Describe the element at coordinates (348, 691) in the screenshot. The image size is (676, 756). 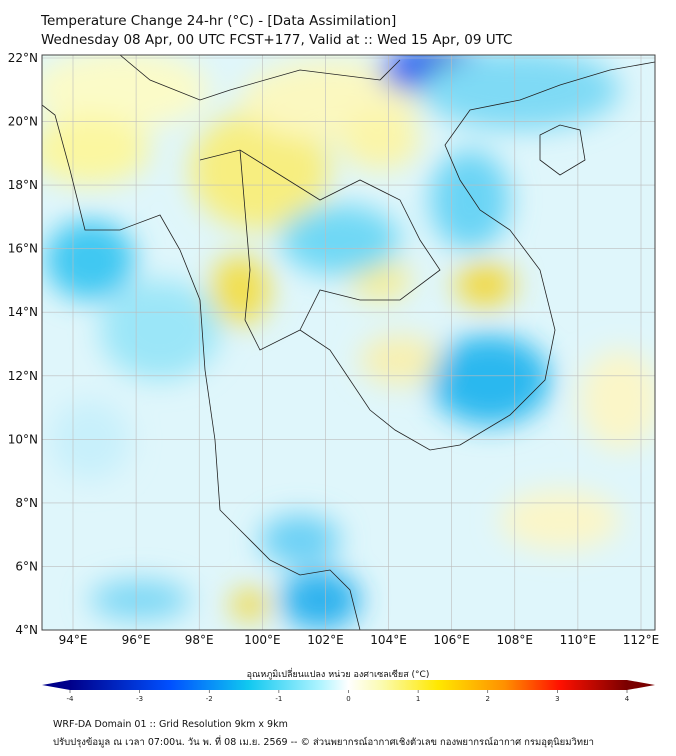
I see `colorbar: -4 -3 -2 -1 0 1 2 3 4` at that location.